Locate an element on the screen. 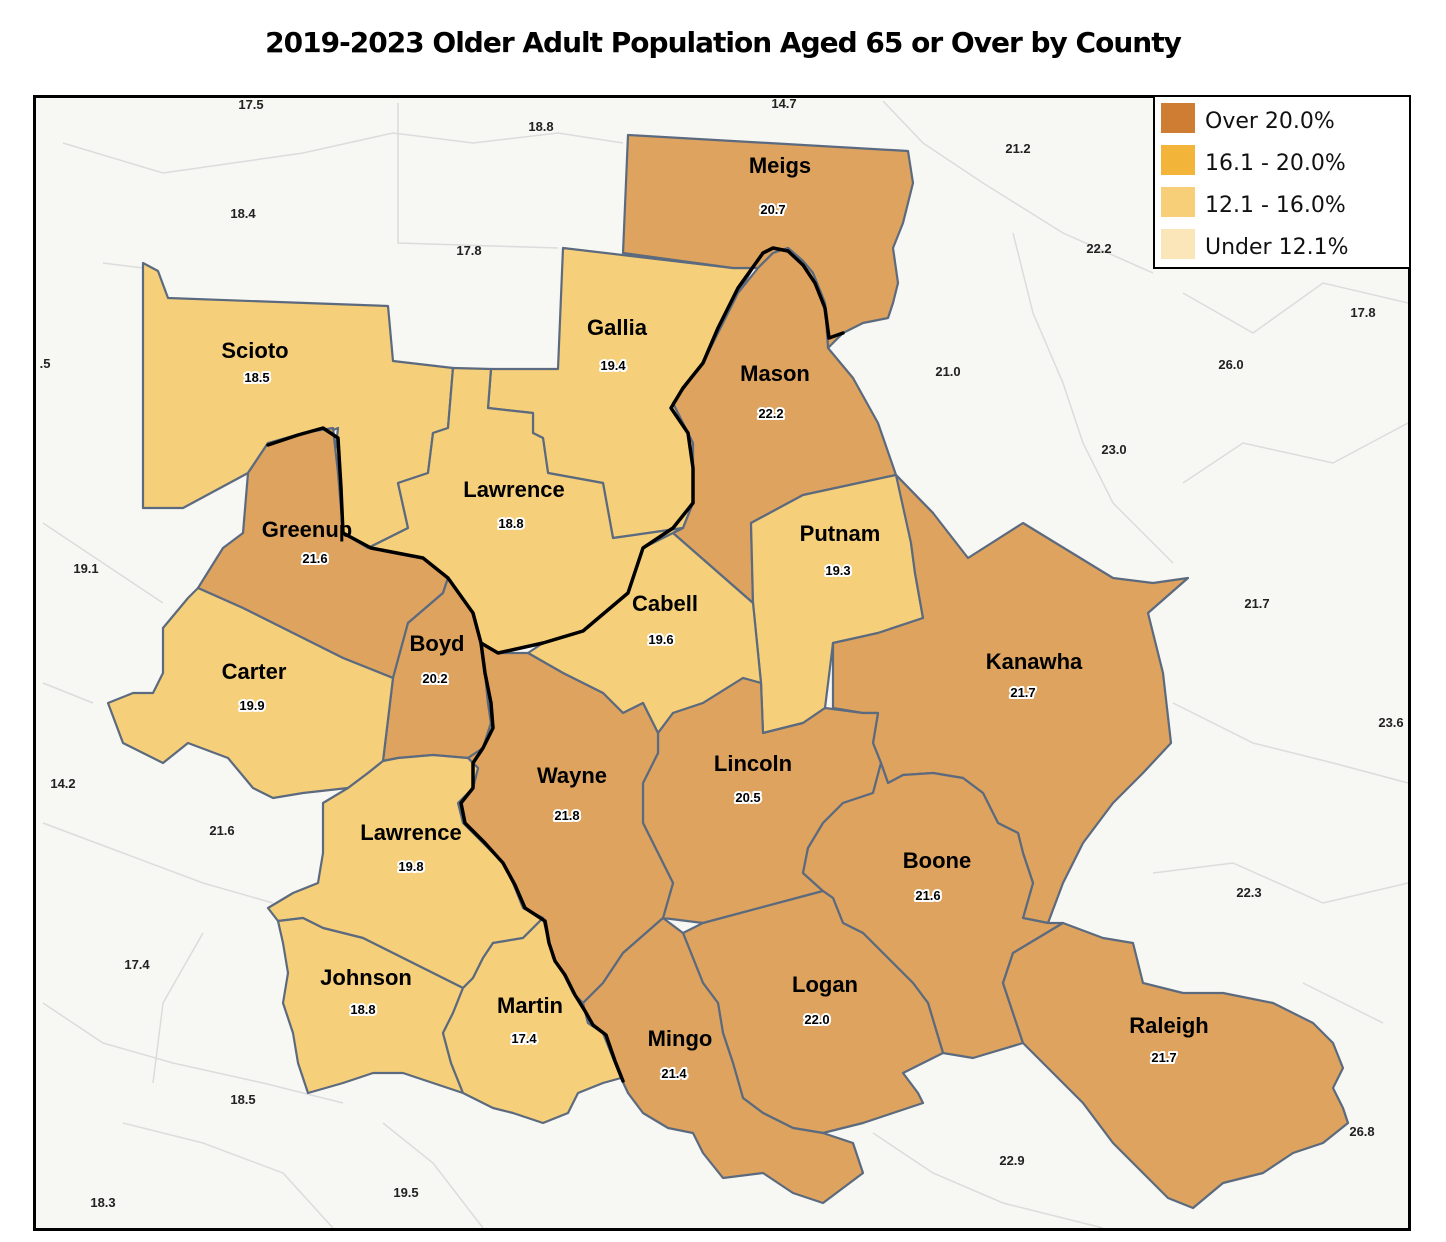 This screenshot has width=1446, height=1242. neighbor-county-value: 18.8 is located at coordinates (540, 126).